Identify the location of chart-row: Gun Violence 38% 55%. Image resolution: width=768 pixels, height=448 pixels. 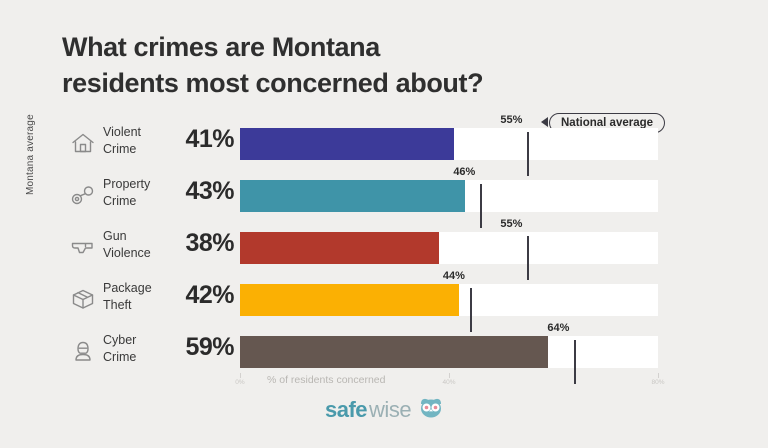
(384, 249).